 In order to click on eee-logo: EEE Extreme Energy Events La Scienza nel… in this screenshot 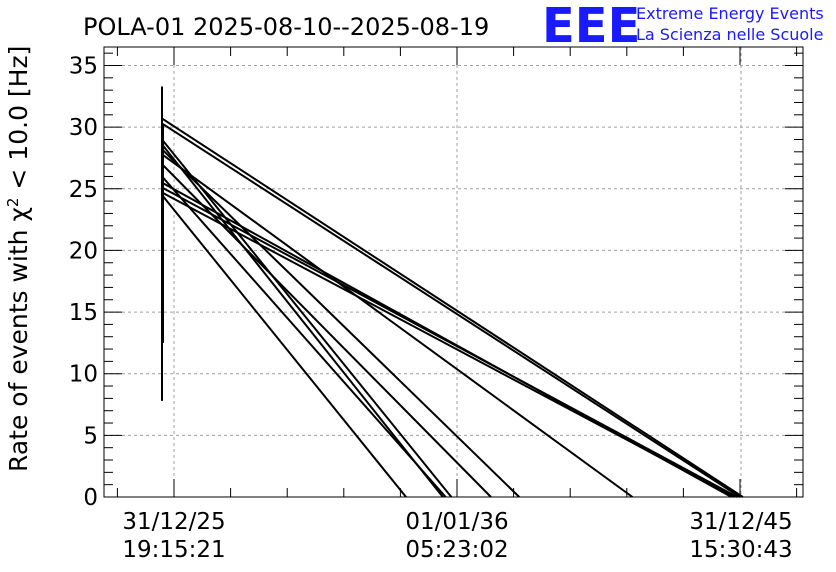, I will do `click(683, 27)`.